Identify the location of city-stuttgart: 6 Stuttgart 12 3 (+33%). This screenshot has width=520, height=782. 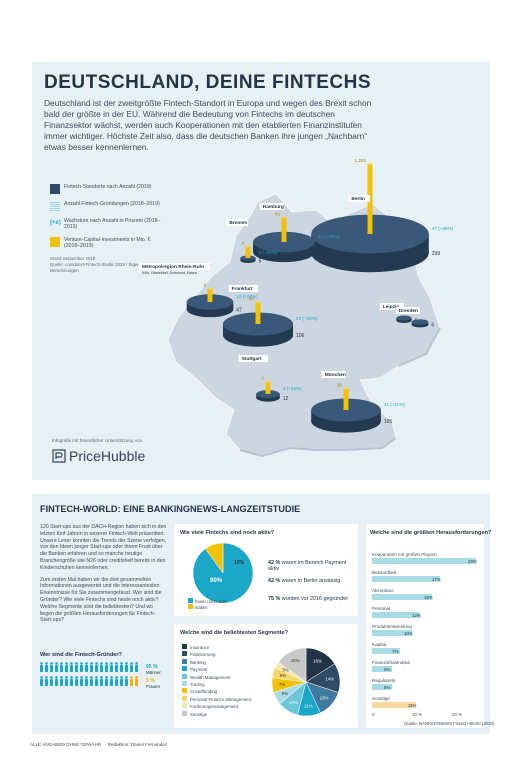
(270, 378).